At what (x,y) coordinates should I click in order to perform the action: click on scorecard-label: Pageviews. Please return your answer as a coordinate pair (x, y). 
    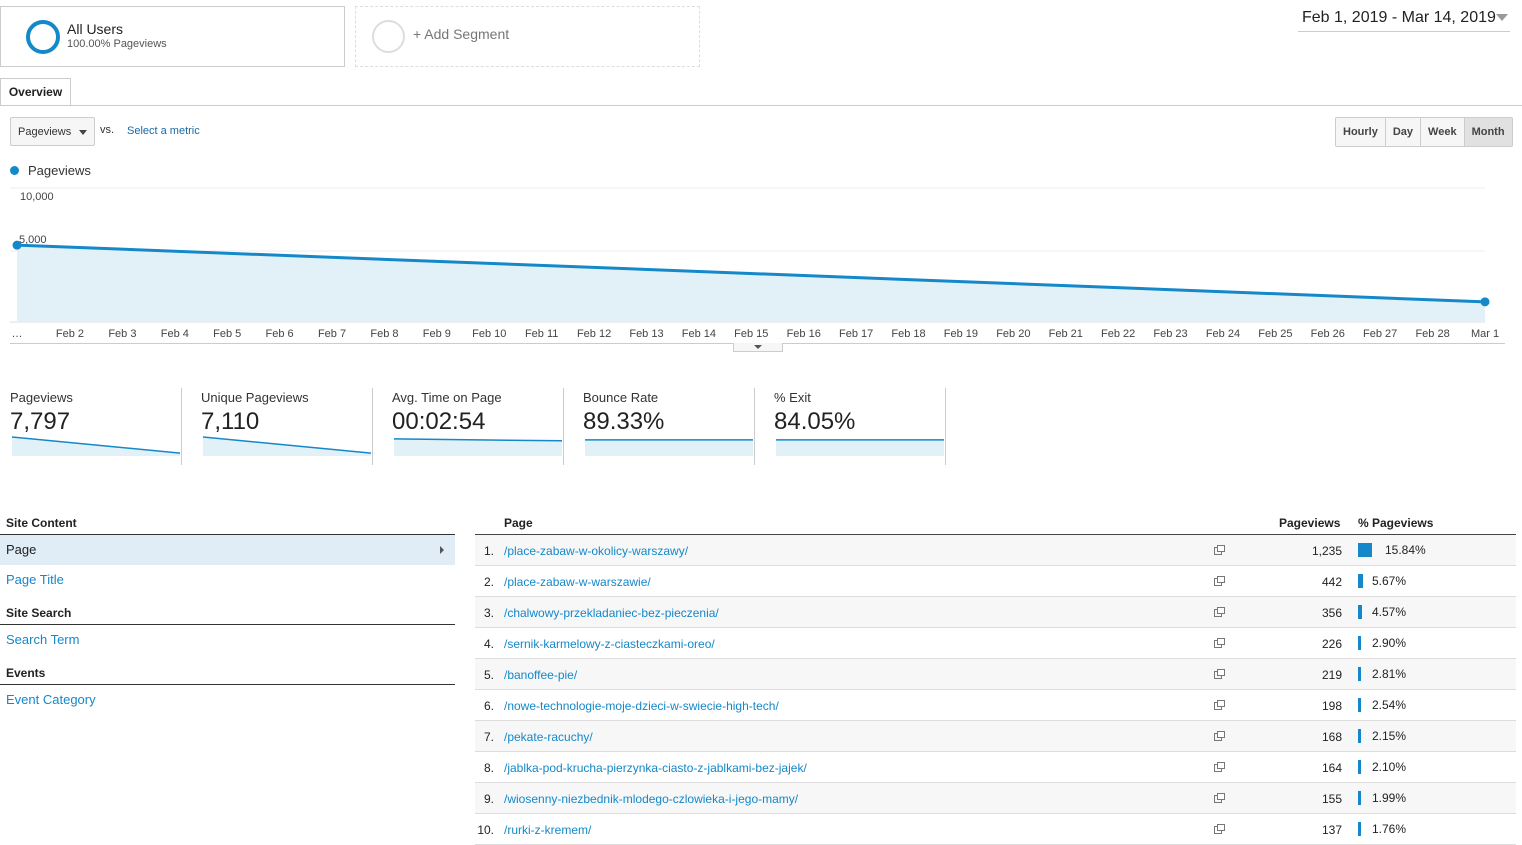
    Looking at the image, I should click on (41, 397).